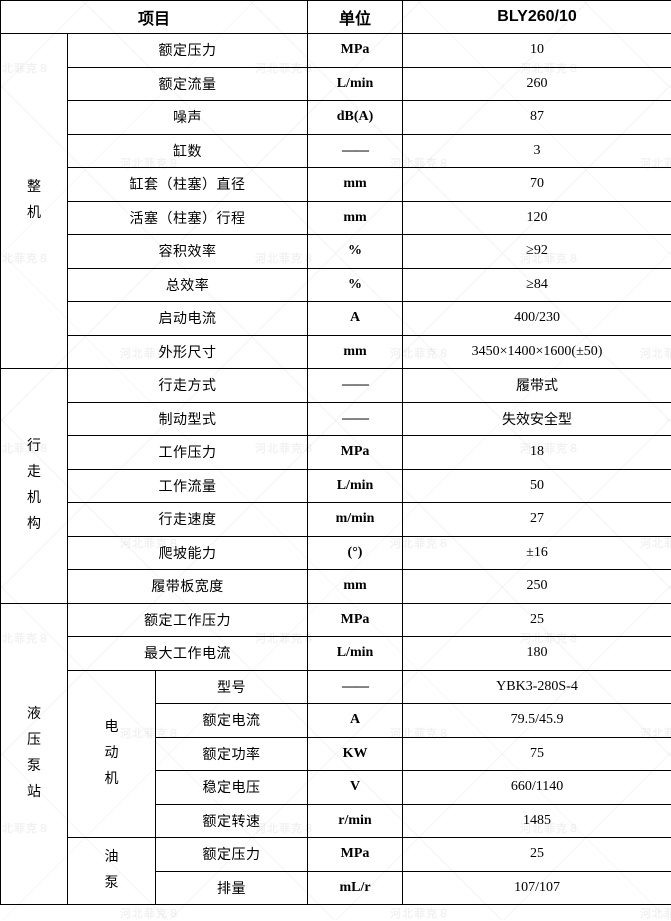  What do you see at coordinates (336, 218) in the screenshot?
I see `table-row: 活塞（柱塞）行程 mm 120` at bounding box center [336, 218].